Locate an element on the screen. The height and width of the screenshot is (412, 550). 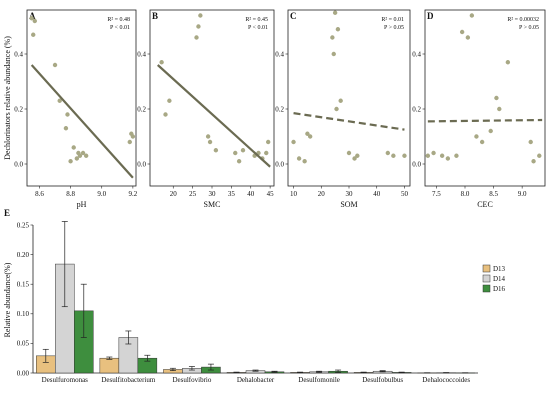
x-axis-label: SOM is located at coordinates (348, 204).